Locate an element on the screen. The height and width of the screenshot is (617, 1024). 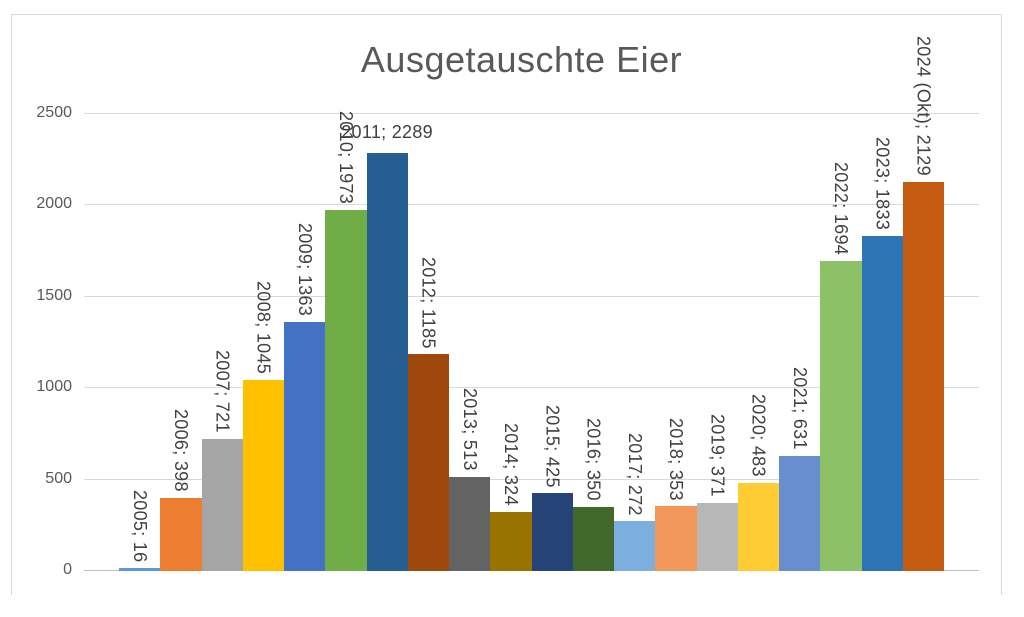
bar-2012 is located at coordinates (428, 462).